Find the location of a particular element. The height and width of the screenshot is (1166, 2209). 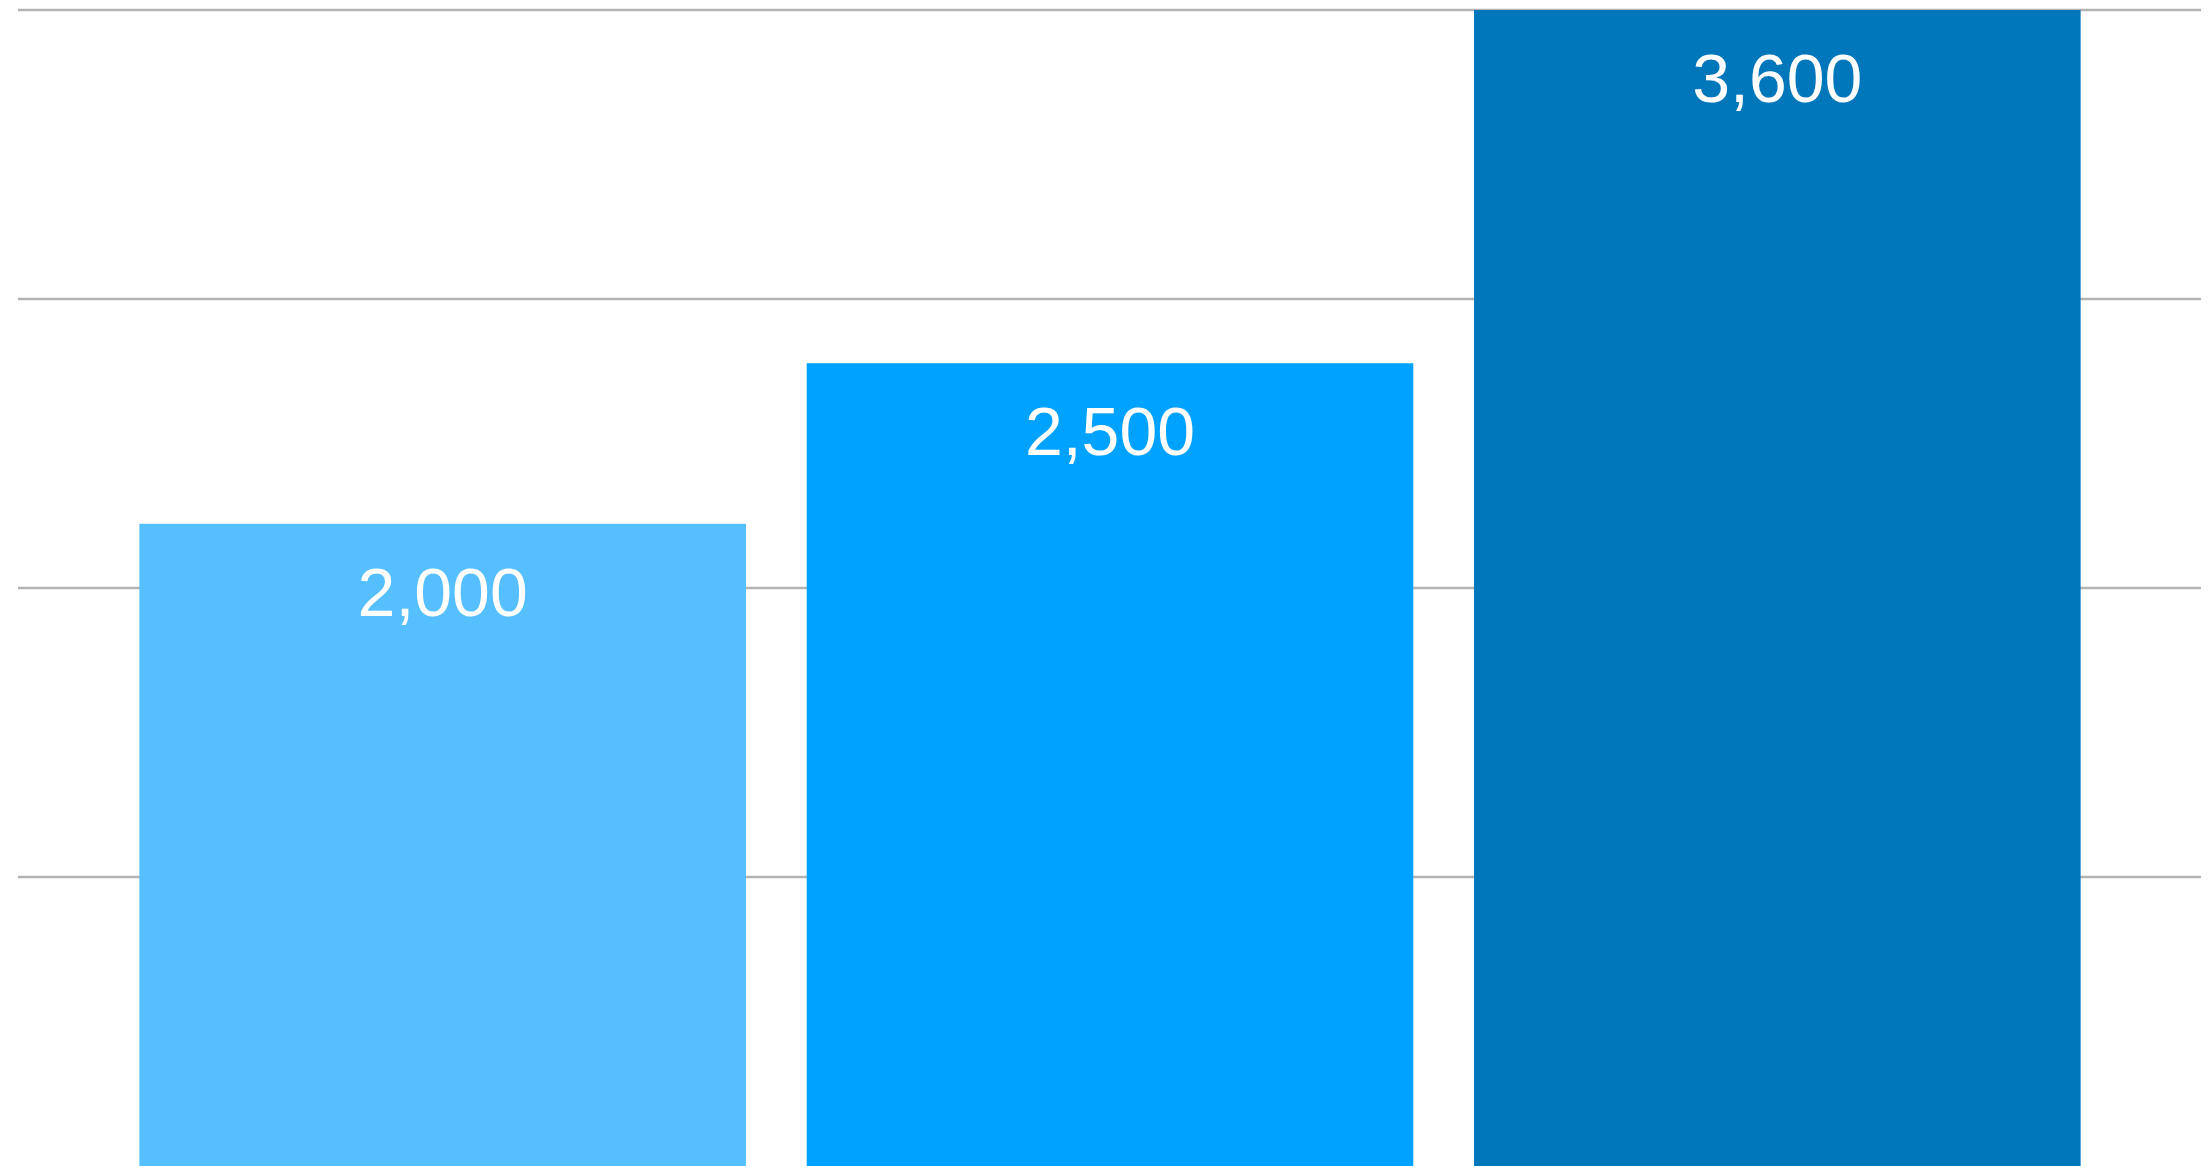

data-label: 3,600 is located at coordinates (1777, 78).